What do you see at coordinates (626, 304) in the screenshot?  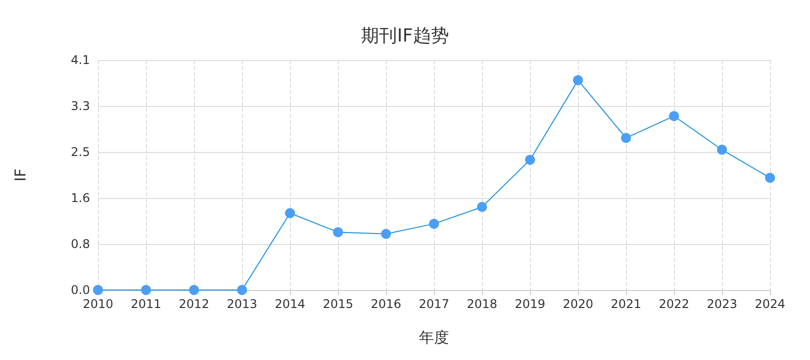 I see `x-tick-label: 2021` at bounding box center [626, 304].